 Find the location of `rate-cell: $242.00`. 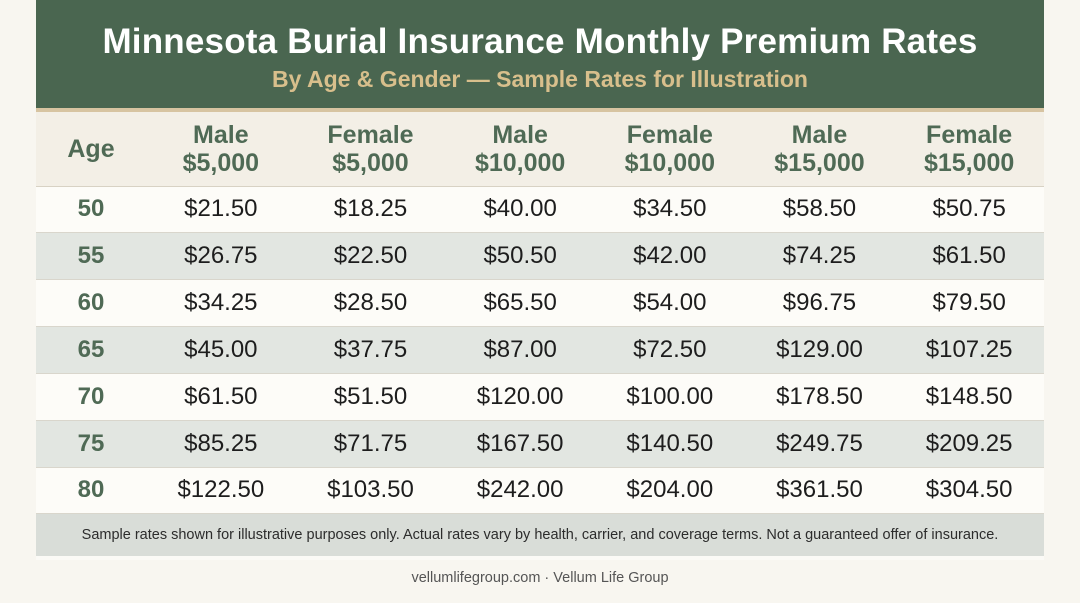

rate-cell: $242.00 is located at coordinates (520, 490).